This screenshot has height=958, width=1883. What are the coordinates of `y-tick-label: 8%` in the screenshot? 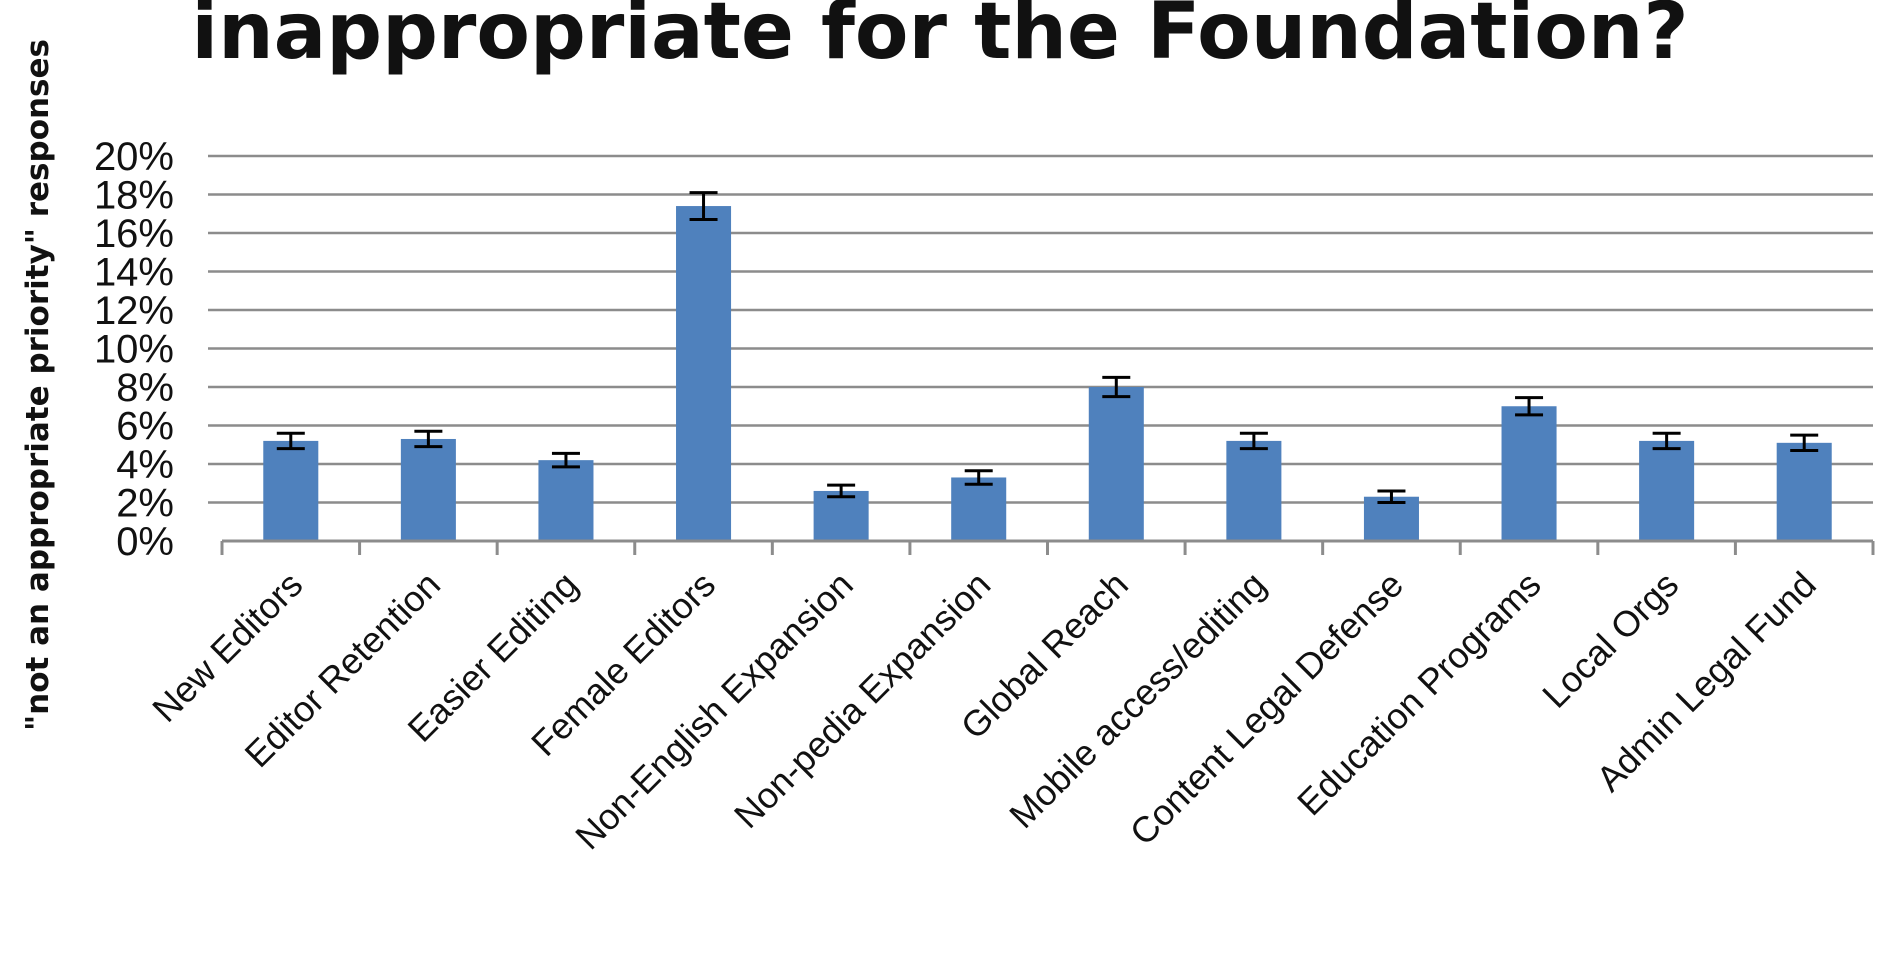 It's located at (145, 388).